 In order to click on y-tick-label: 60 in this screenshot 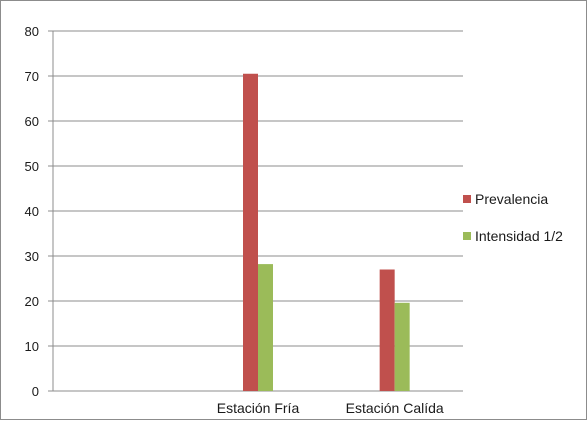, I will do `click(32, 121)`.